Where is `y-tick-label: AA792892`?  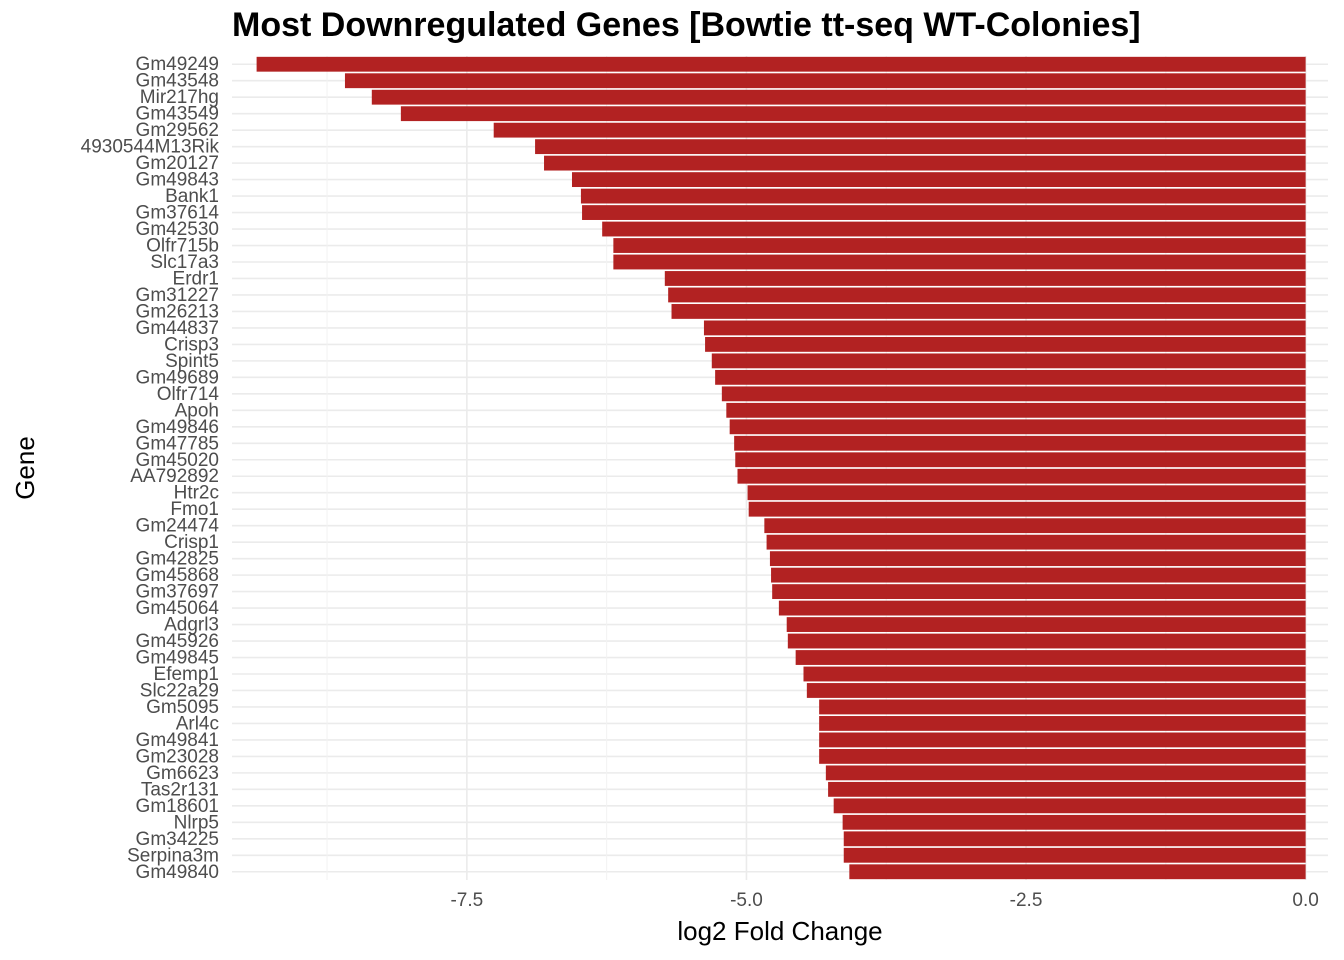 y-tick-label: AA792892 is located at coordinates (174, 476).